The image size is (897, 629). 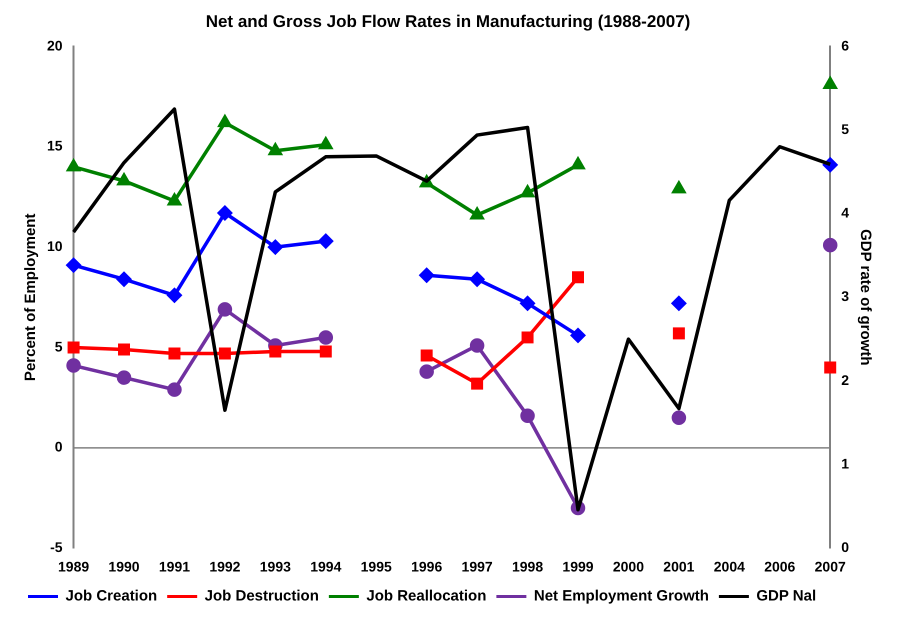 What do you see at coordinates (845, 463) in the screenshot?
I see `y2-tick-label: 1` at bounding box center [845, 463].